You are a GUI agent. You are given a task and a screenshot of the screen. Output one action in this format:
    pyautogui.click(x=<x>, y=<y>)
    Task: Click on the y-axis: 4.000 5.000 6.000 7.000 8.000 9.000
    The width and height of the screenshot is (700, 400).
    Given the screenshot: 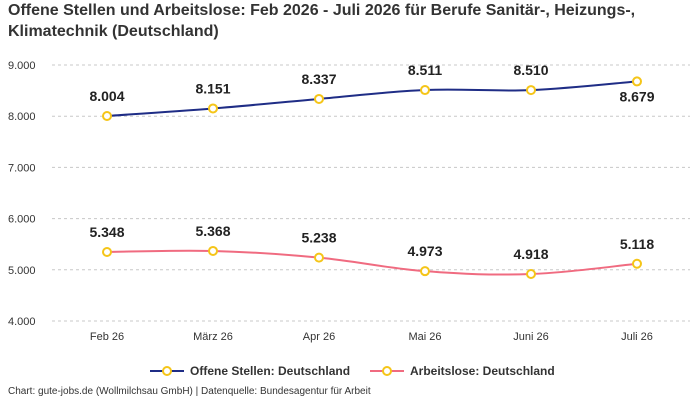 What is the action you would take?
    pyautogui.click(x=22, y=194)
    